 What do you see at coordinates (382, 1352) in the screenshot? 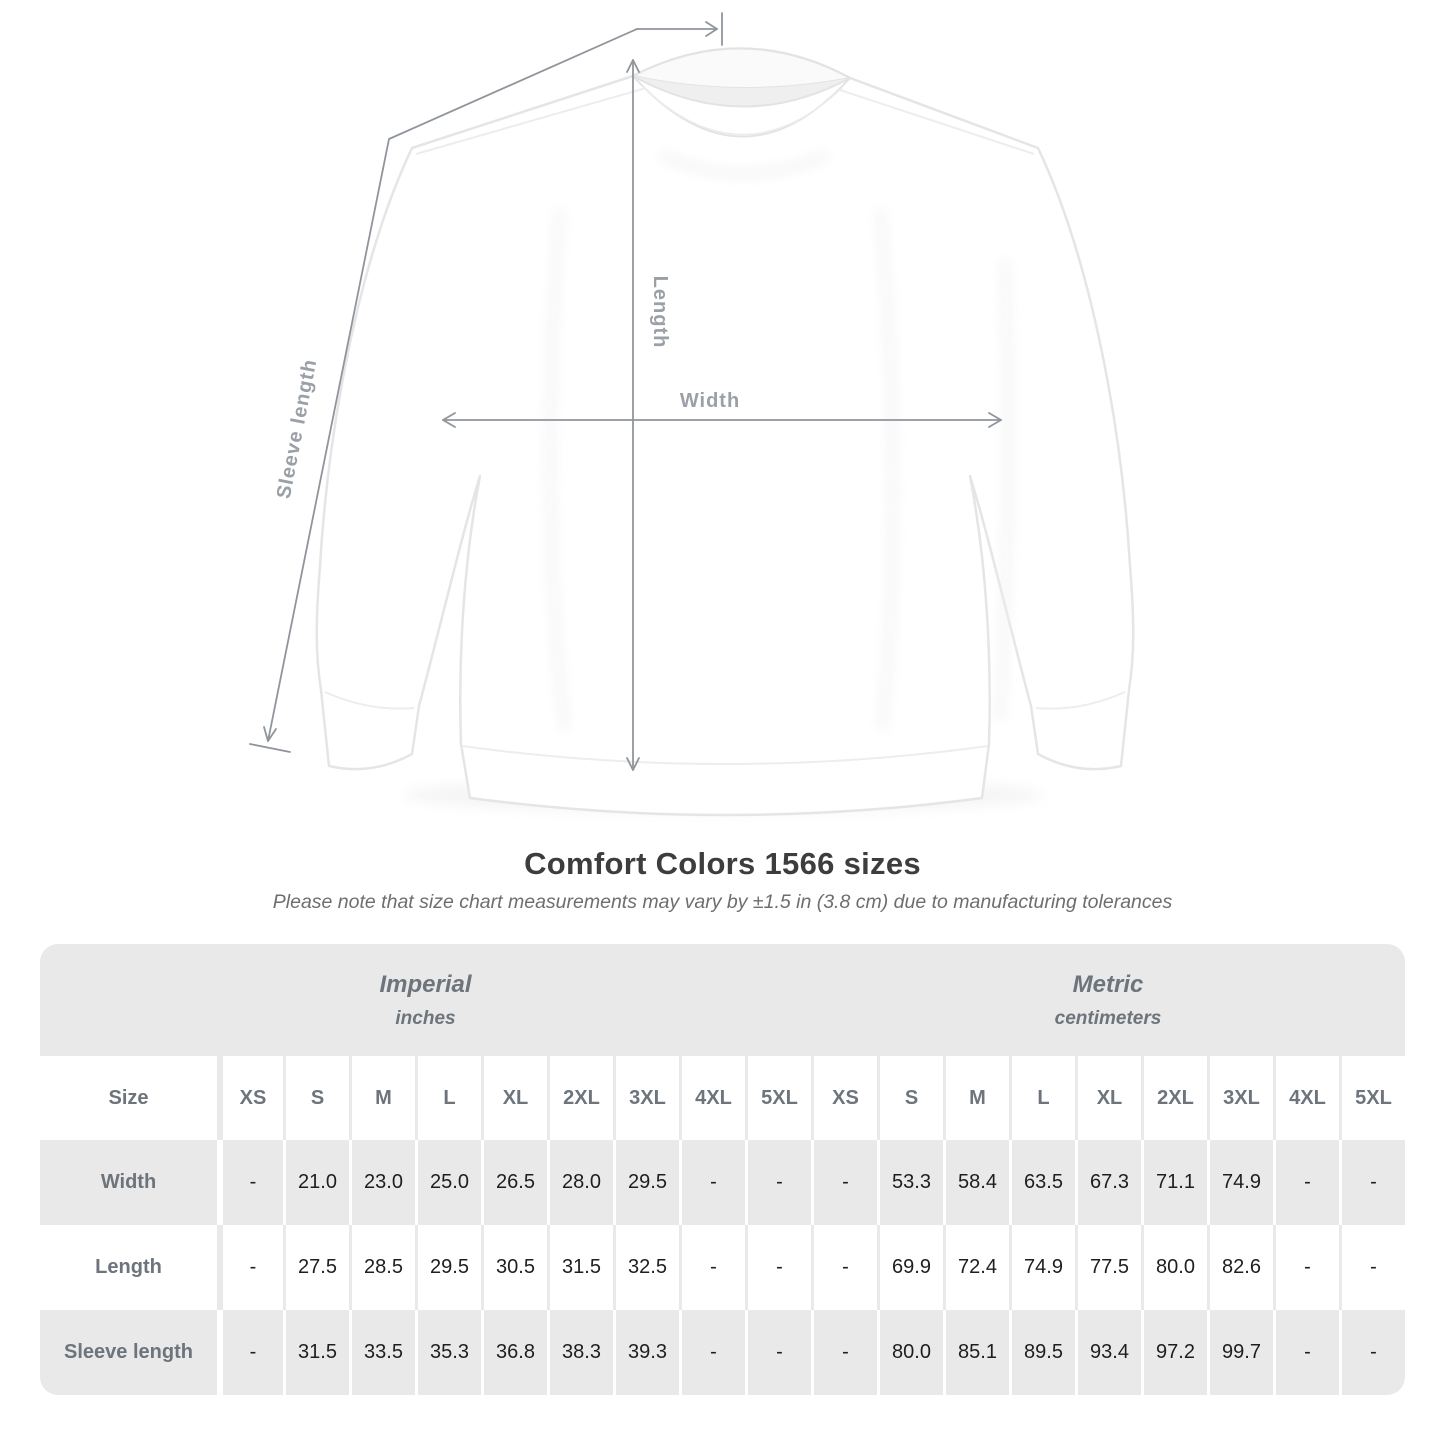
I see `measurement-cell: 33.5` at bounding box center [382, 1352].